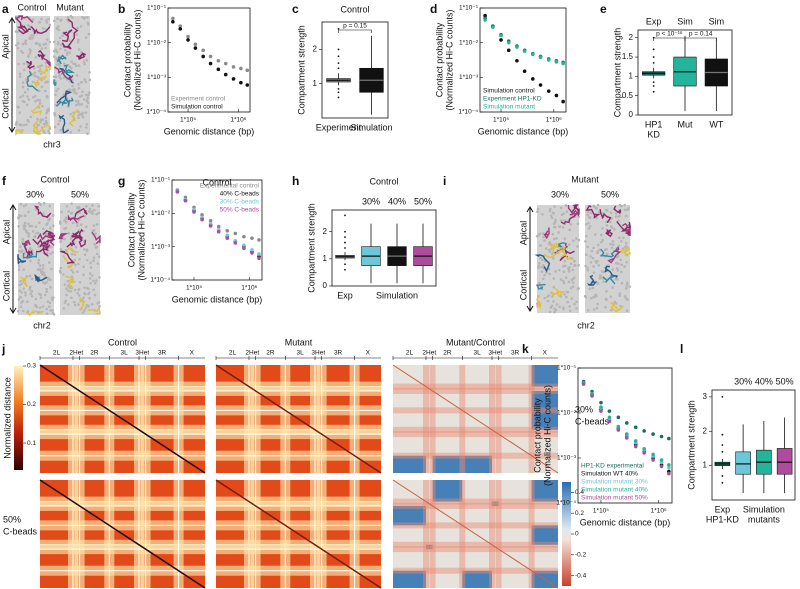  Describe the element at coordinates (525, 349) in the screenshot. I see `panel-letter: k` at that location.